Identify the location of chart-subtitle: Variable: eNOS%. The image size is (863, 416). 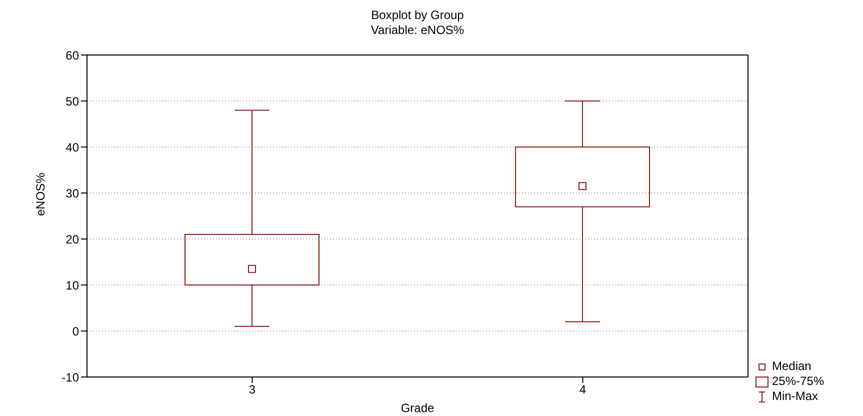
(418, 30).